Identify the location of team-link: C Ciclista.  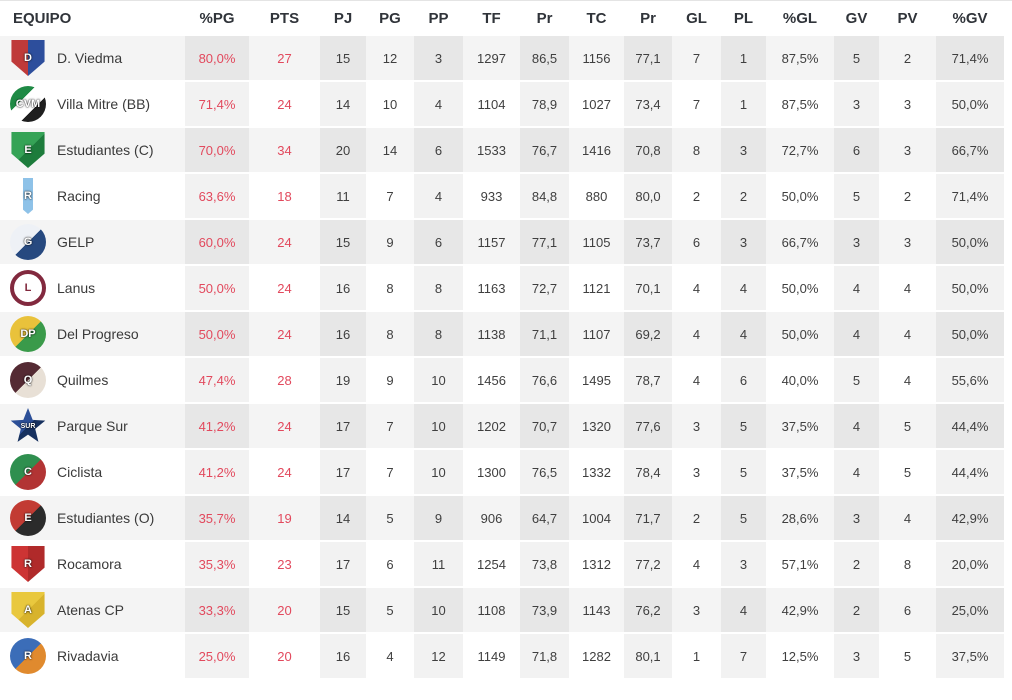
(97, 472).